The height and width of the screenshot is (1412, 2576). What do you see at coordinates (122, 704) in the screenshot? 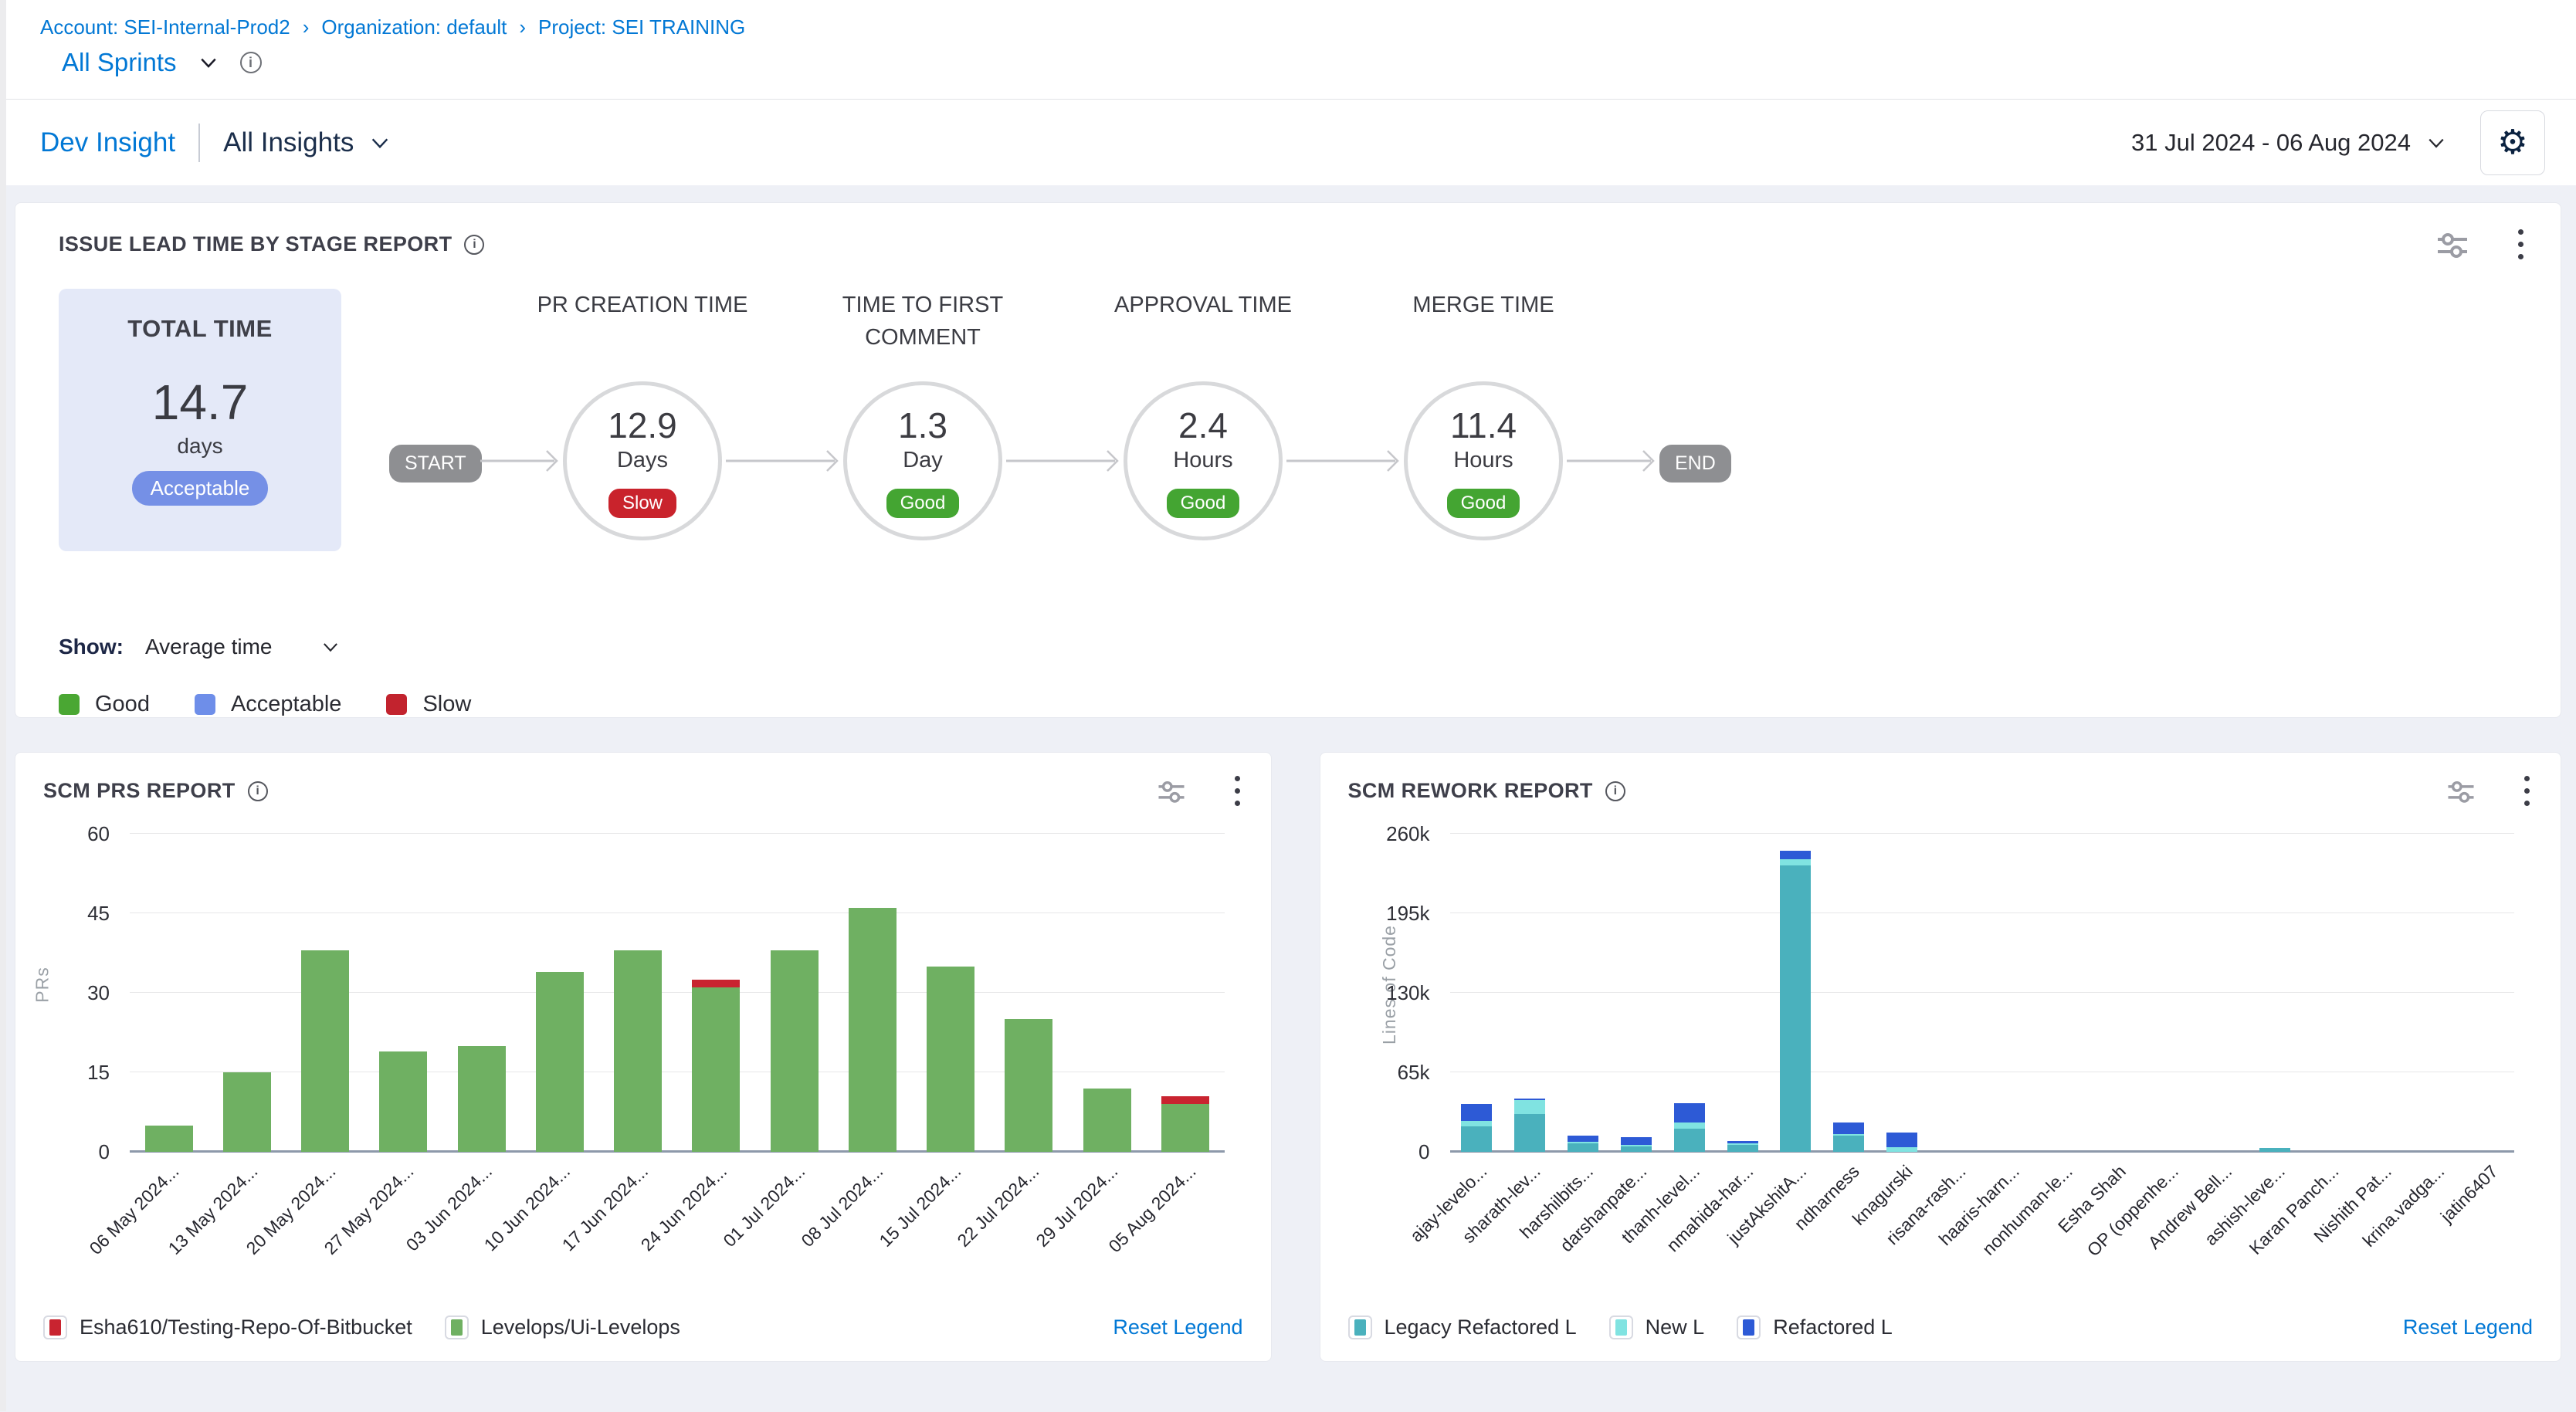
I see `legend-label: Good` at bounding box center [122, 704].